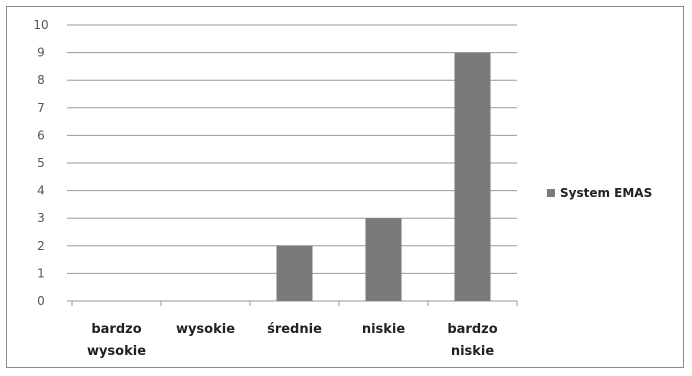 The height and width of the screenshot is (376, 692). I want to click on legend: System EMAS, so click(599, 193).